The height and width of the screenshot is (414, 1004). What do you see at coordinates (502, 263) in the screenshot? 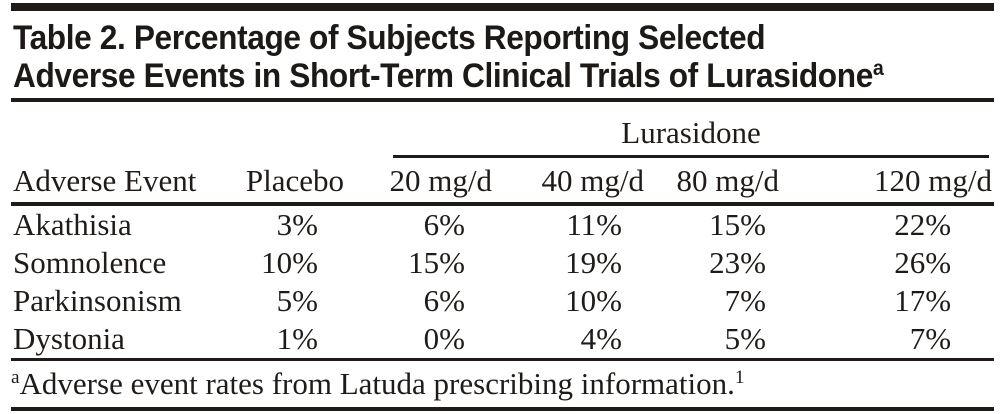
I see `table-row-somnolence: Somnolence 10% 15% 19% 23% 26%` at bounding box center [502, 263].